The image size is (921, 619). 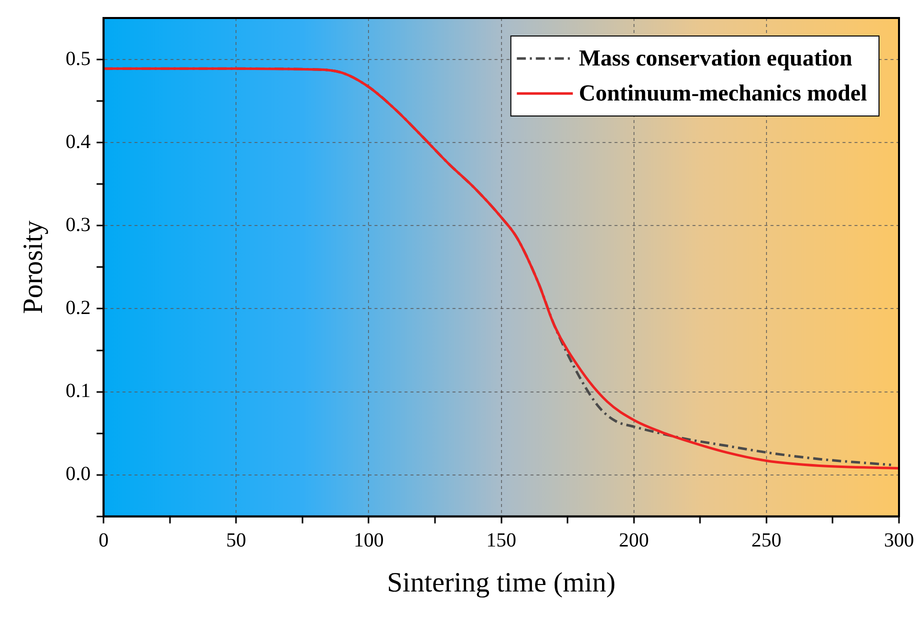 I want to click on y-tick-label: 0.4, so click(x=78, y=141).